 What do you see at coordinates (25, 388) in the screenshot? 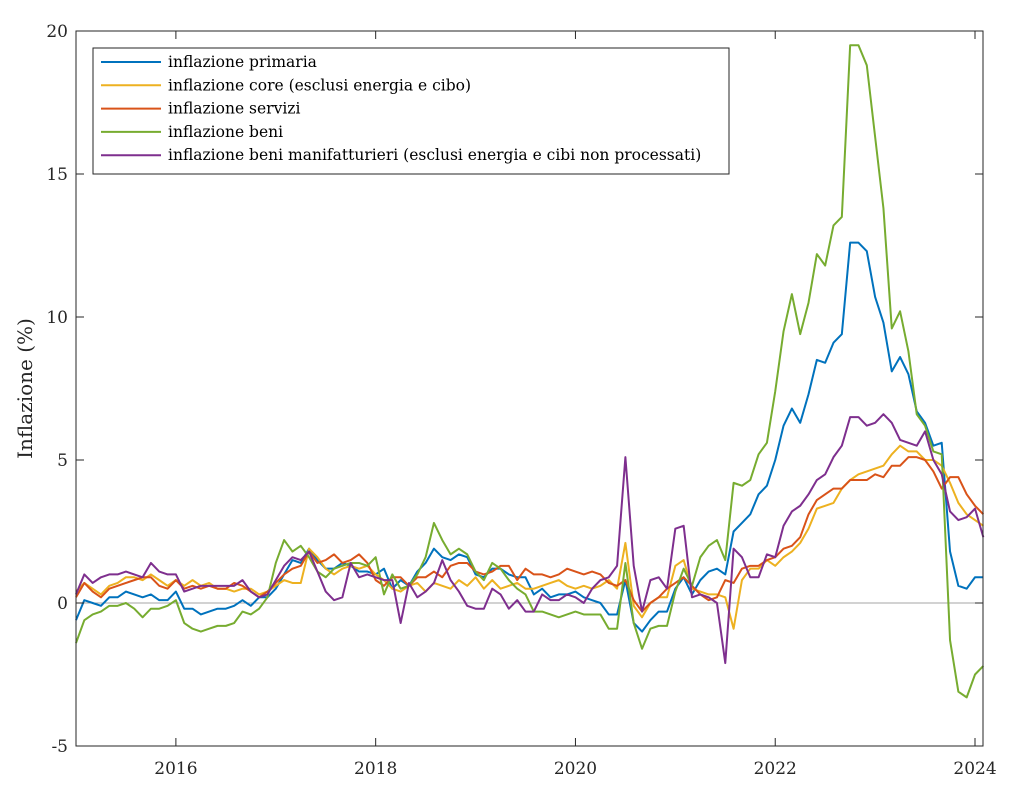
I see `y-axis-title: Inflazione (%)` at bounding box center [25, 388].